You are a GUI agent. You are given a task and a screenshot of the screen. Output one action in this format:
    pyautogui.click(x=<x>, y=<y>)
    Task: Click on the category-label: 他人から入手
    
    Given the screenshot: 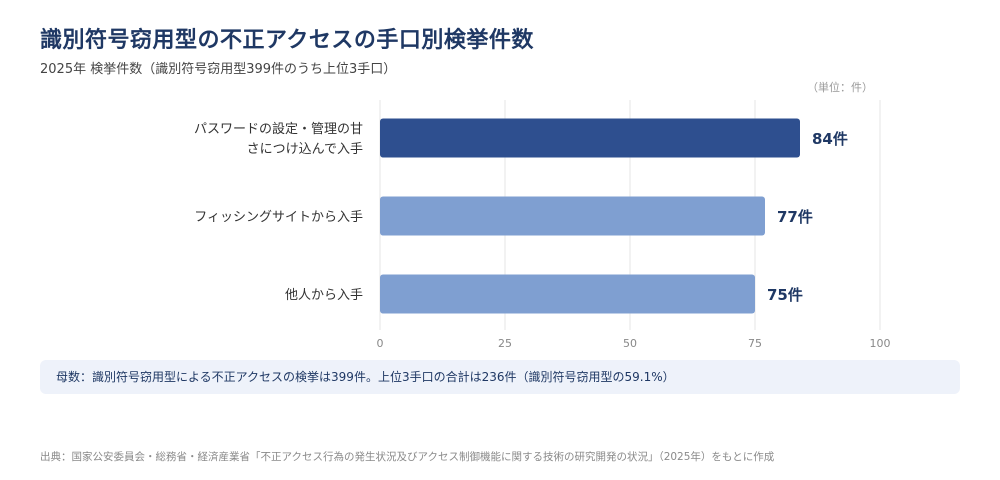 What is the action you would take?
    pyautogui.click(x=324, y=295)
    